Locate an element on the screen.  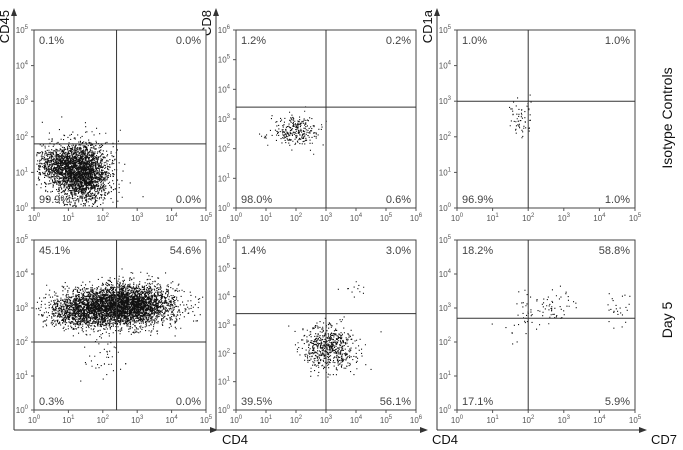
quadrant-labels: 0.1% 0.0% 99.9% 0.0% is located at coordinates (120, 120).